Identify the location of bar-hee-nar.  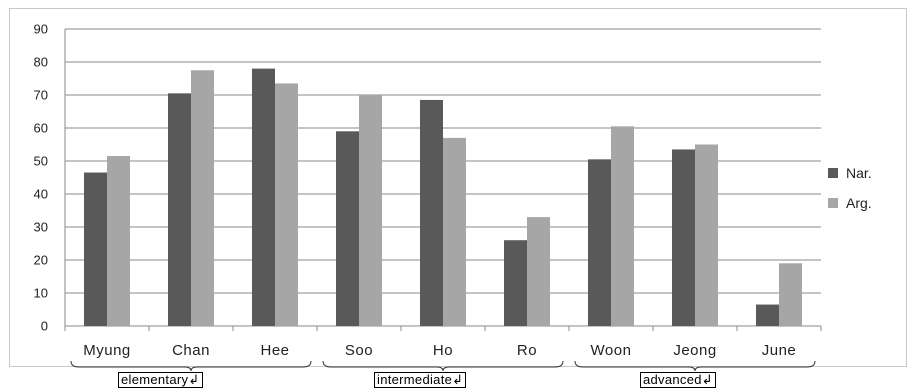
(263, 197).